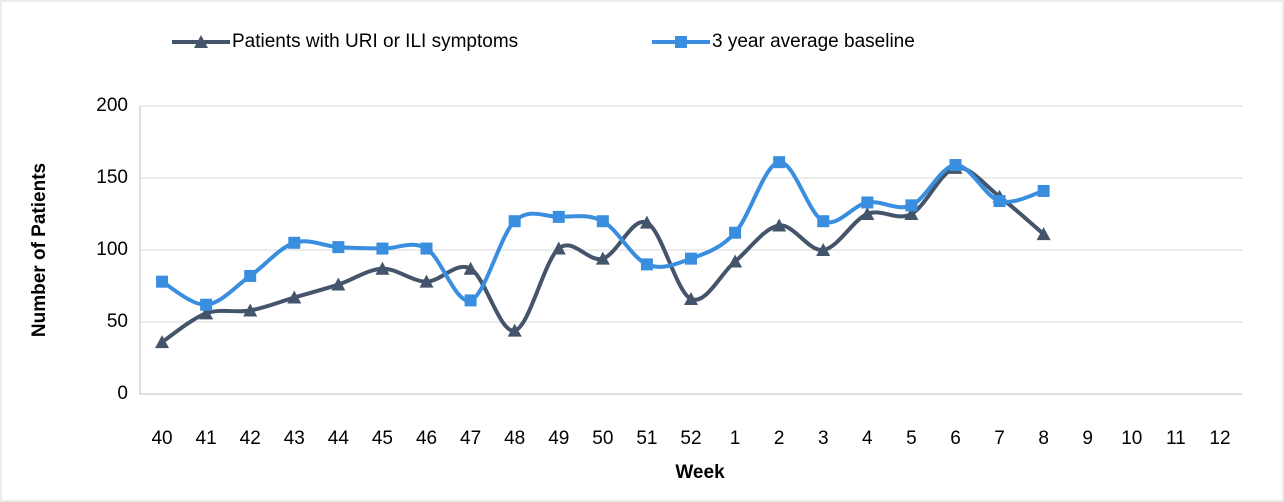  What do you see at coordinates (382, 438) in the screenshot?
I see `x-tick-label: 45` at bounding box center [382, 438].